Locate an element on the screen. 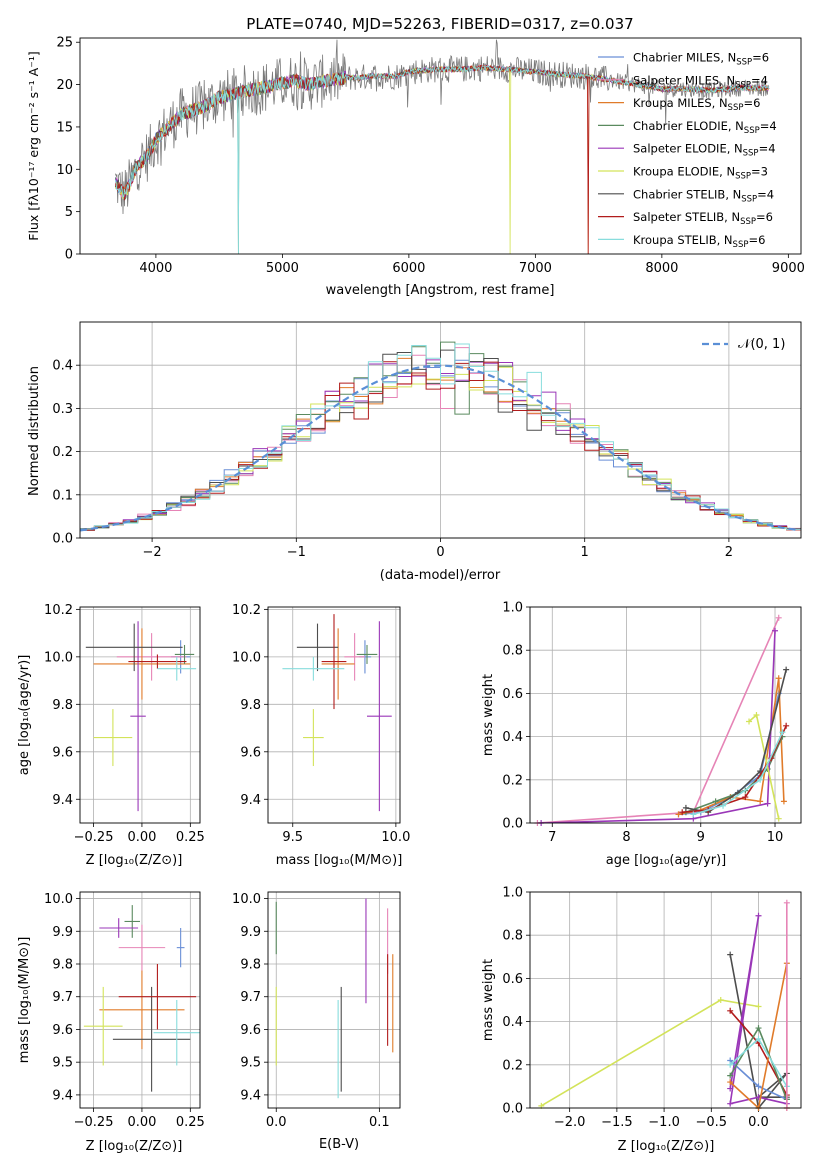 The height and width of the screenshot is (1170, 819). x-tick-label: 7 is located at coordinates (552, 837).